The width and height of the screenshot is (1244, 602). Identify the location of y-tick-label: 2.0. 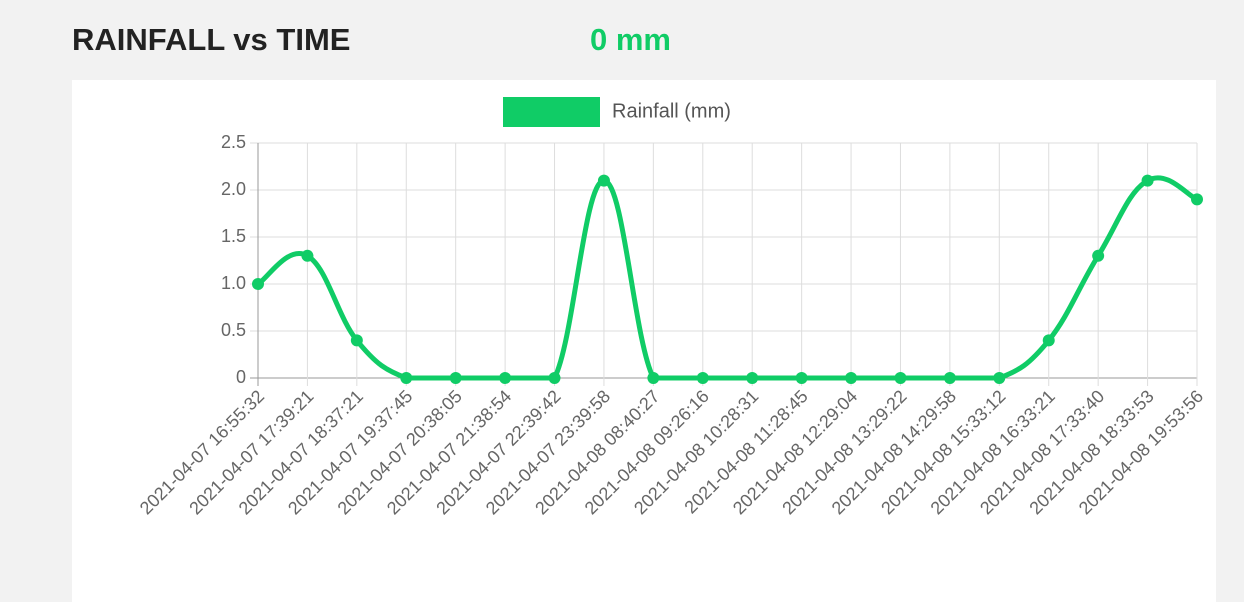
(233, 189).